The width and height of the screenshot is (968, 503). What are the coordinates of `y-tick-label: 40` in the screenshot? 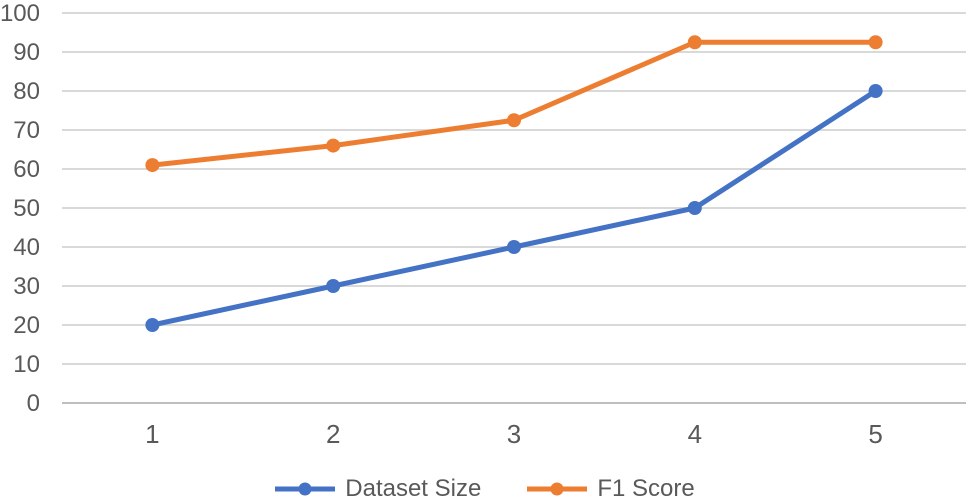 It's located at (26, 247).